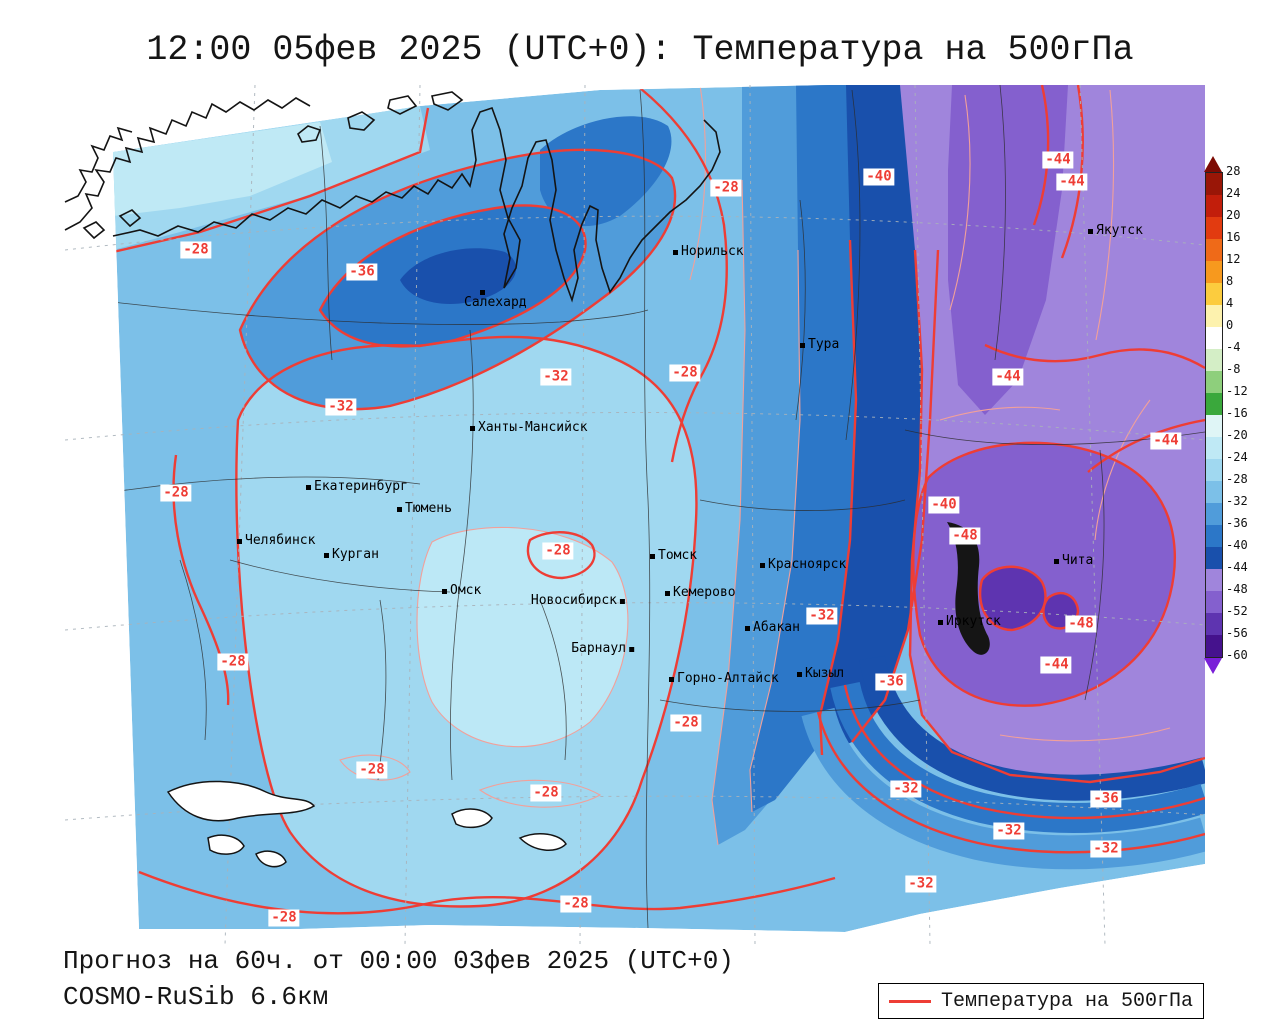  I want to click on colorbar-tick-label: 24, so click(1233, 193).